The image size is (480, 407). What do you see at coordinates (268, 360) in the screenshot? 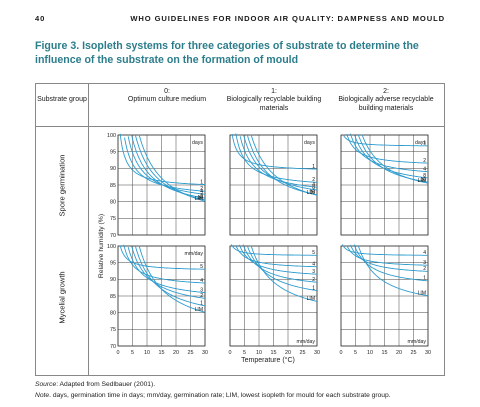
I see `x-axis-label: Temperature (°C)` at bounding box center [268, 360].